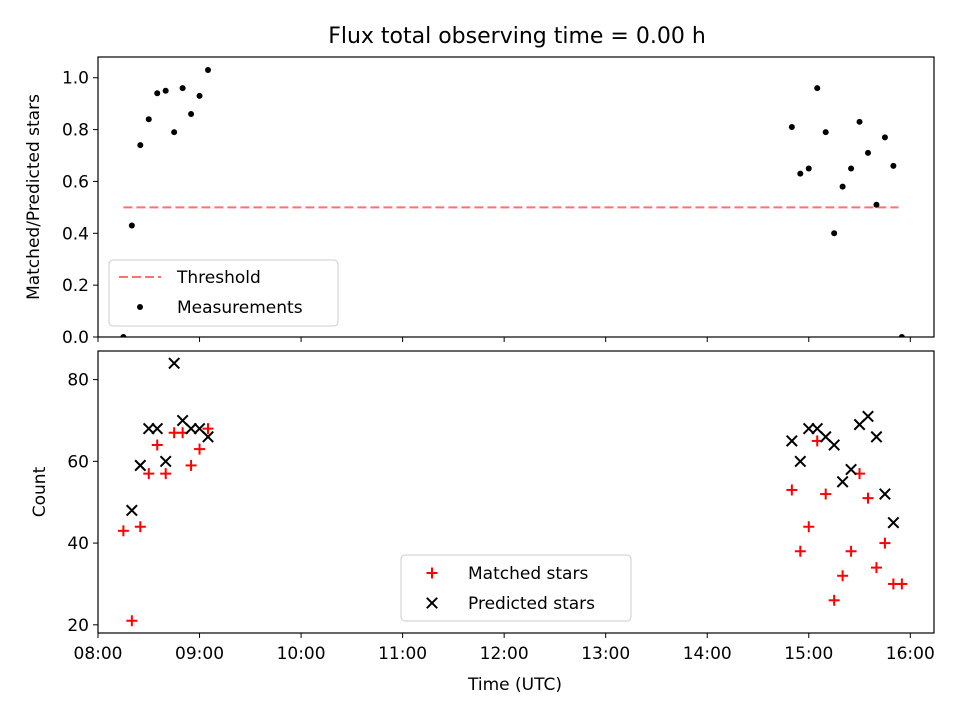  Describe the element at coordinates (808, 654) in the screenshot. I see `x-tick-label: 15:00` at that location.